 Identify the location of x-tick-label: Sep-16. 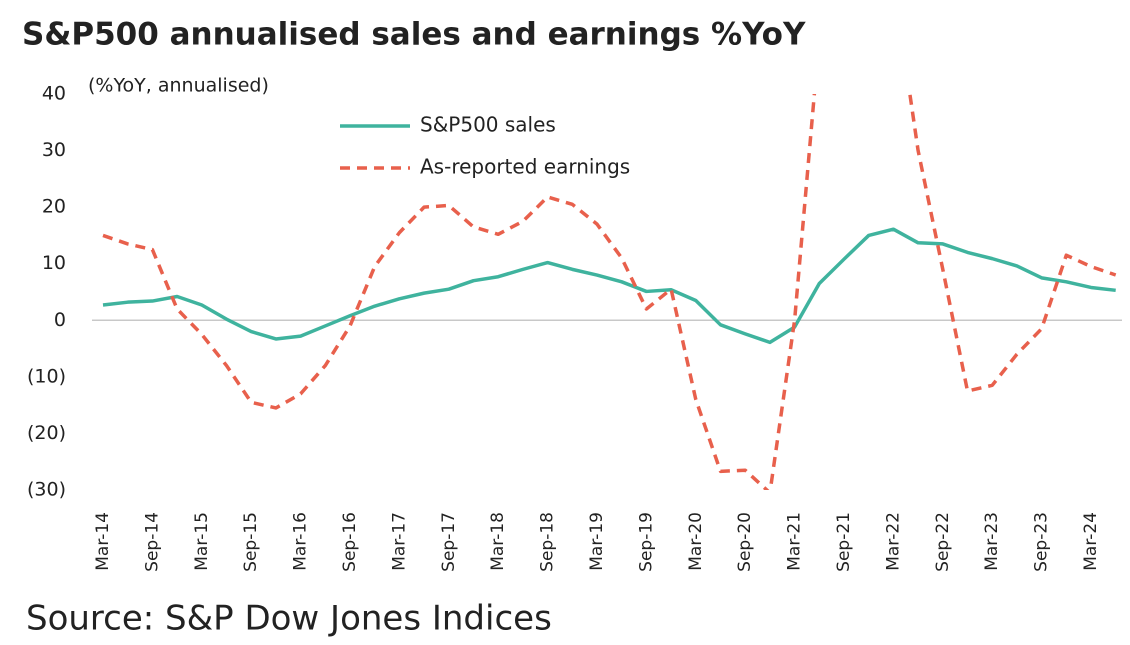
(350, 542).